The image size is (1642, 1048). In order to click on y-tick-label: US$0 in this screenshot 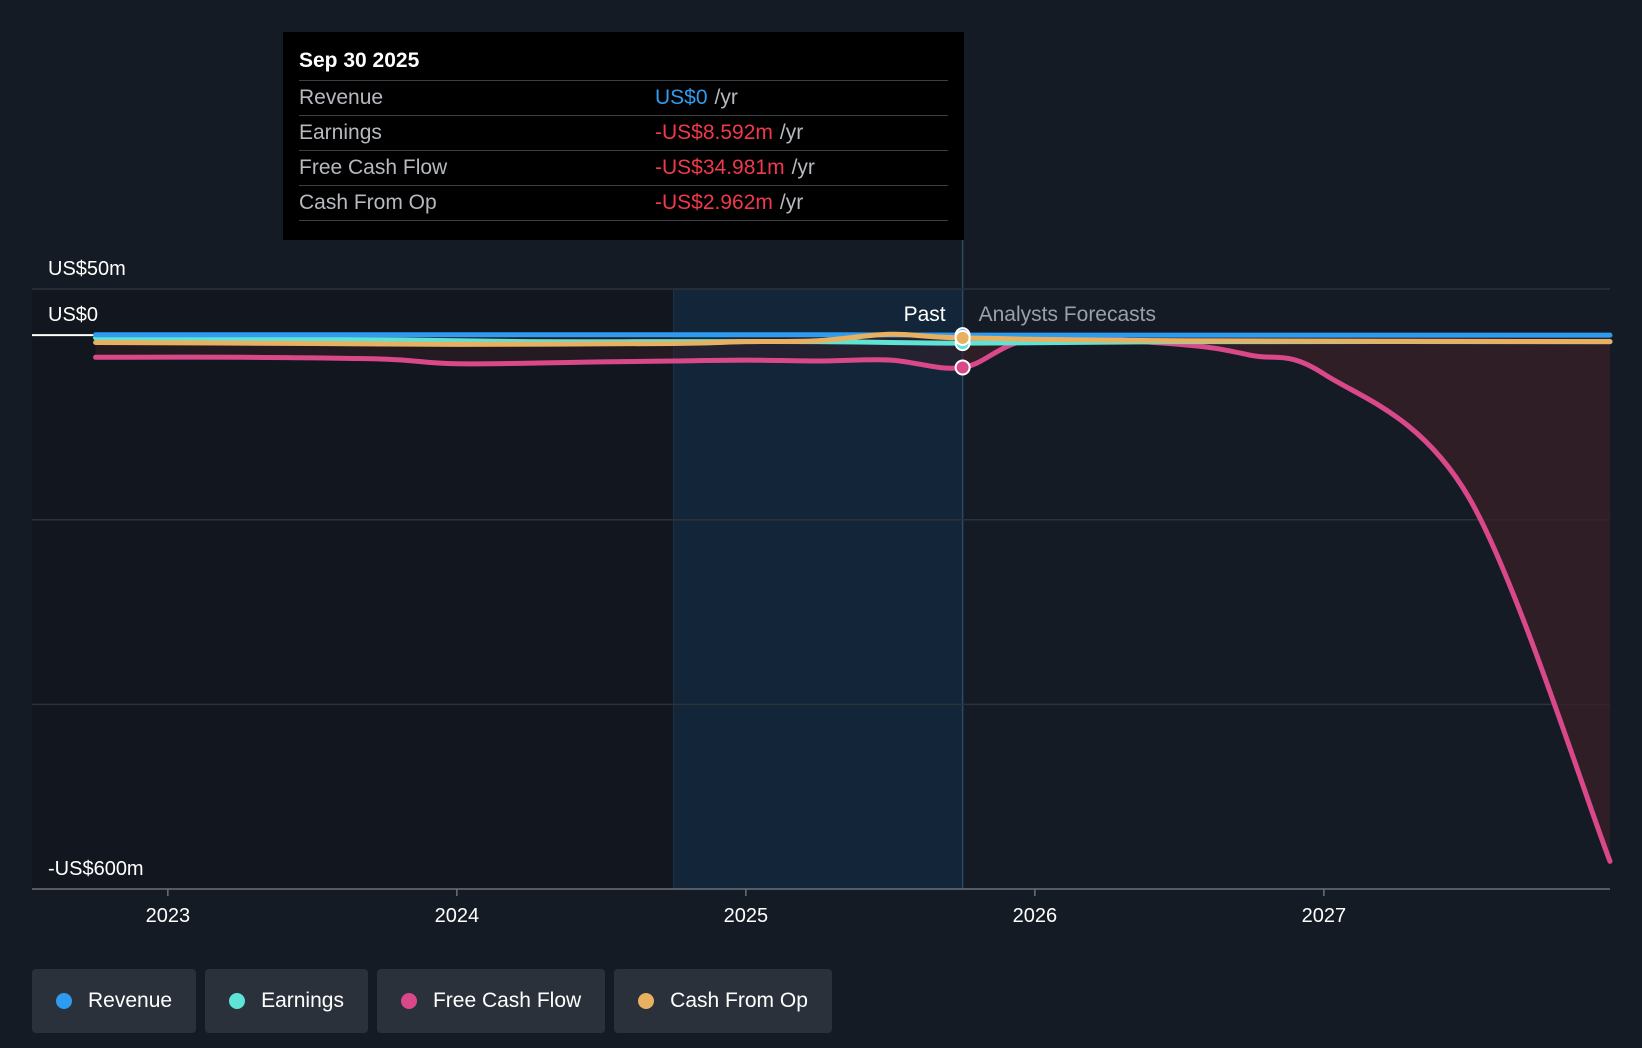, I will do `click(73, 315)`.